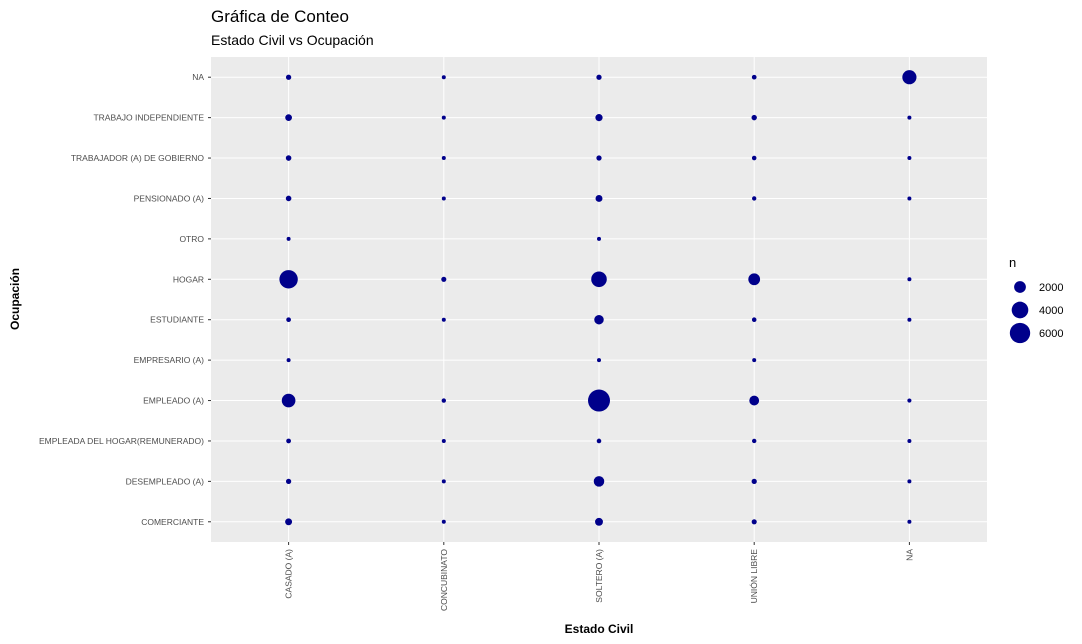 The image size is (1082, 644). Describe the element at coordinates (599, 629) in the screenshot. I see `x-axis-title: Estado Civil` at that location.